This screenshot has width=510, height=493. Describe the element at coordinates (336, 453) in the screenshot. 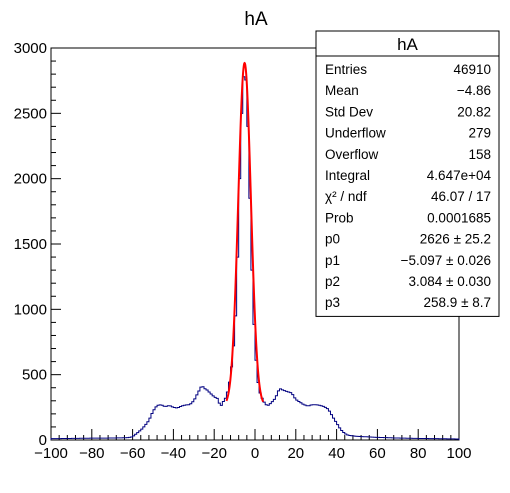

I see `x-tick-label: 40` at that location.